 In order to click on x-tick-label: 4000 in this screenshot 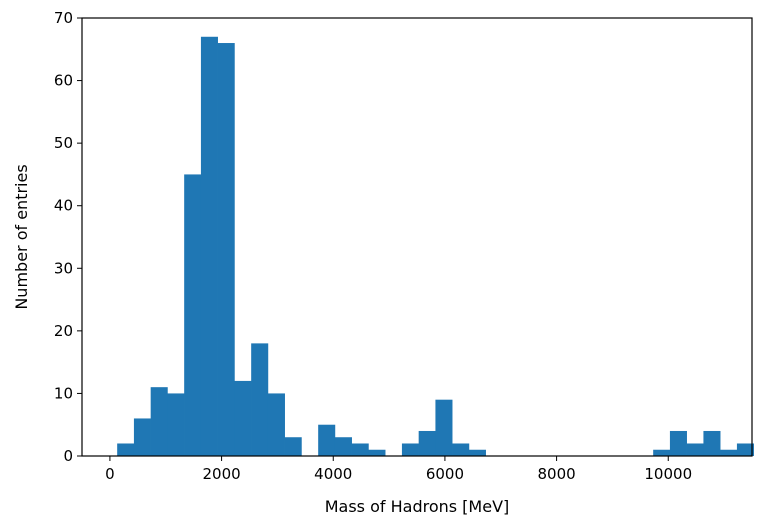, I will do `click(333, 474)`.